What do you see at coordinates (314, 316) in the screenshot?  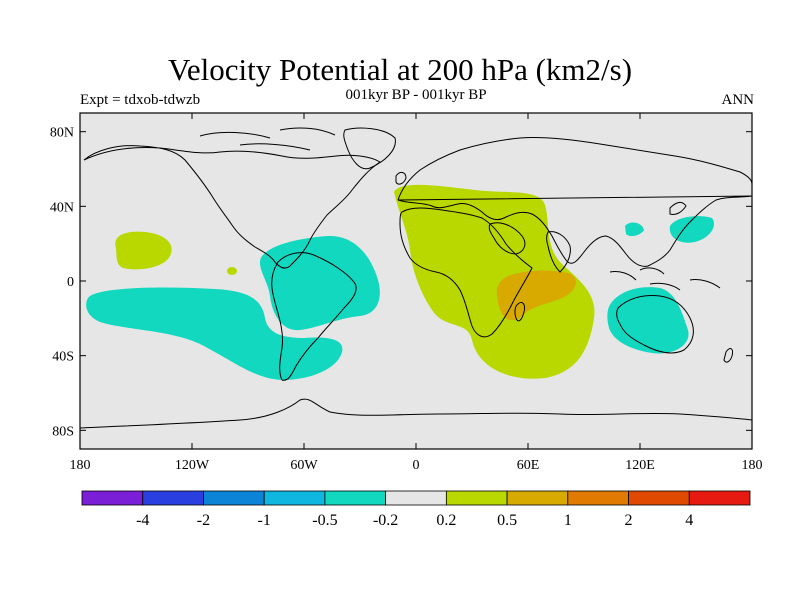 I see `south-america-coastline` at bounding box center [314, 316].